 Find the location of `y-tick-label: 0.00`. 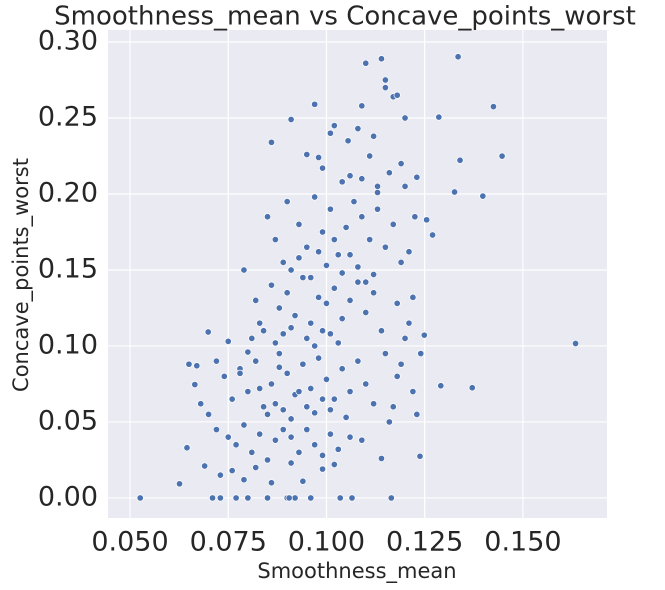

y-tick-label: 0.00 is located at coordinates (68, 496).